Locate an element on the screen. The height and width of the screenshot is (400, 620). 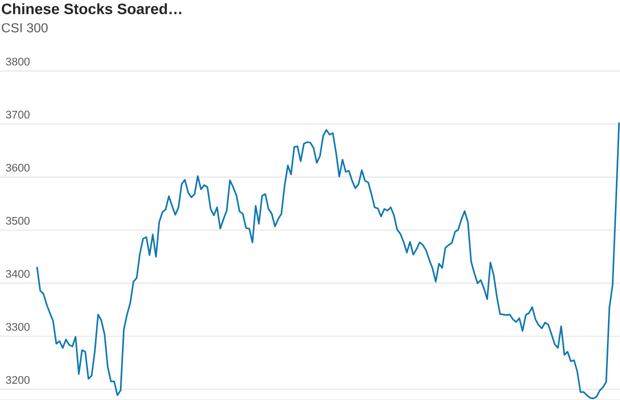
y-tick-label: 3200 is located at coordinates (18, 380).